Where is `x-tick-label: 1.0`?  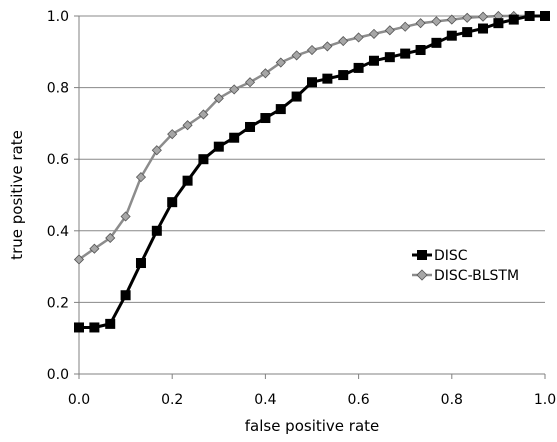 x-tick-label: 1.0 is located at coordinates (545, 400).